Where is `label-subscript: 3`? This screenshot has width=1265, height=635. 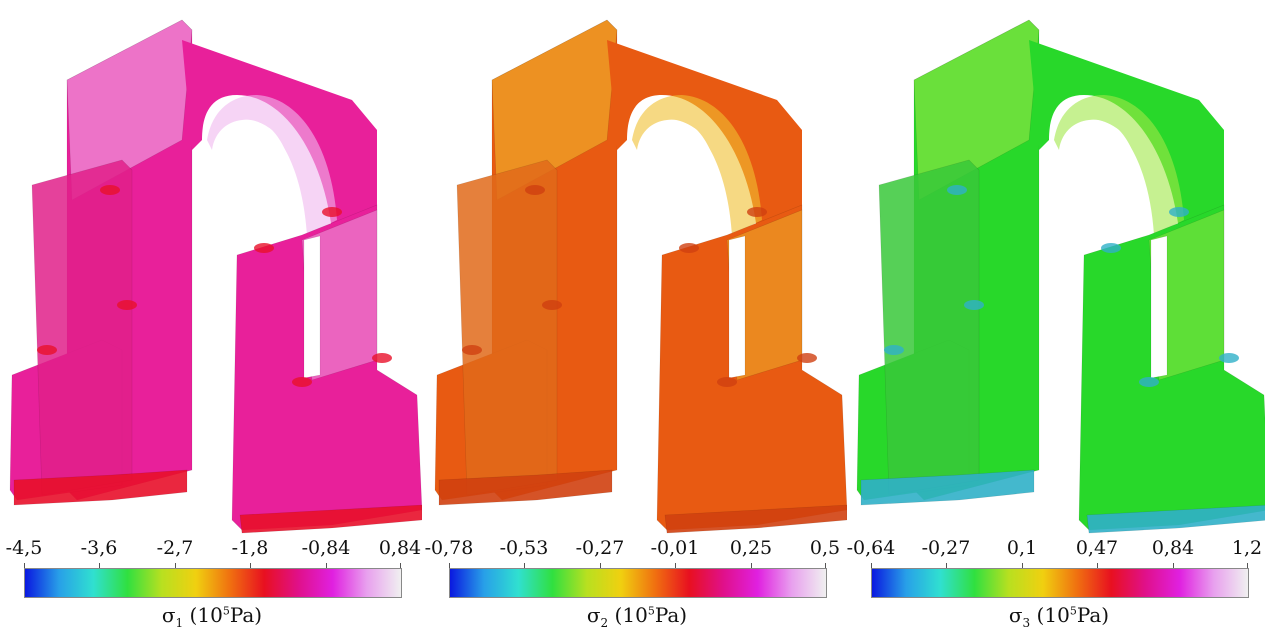
label-subscript: 3 is located at coordinates (1026, 623).